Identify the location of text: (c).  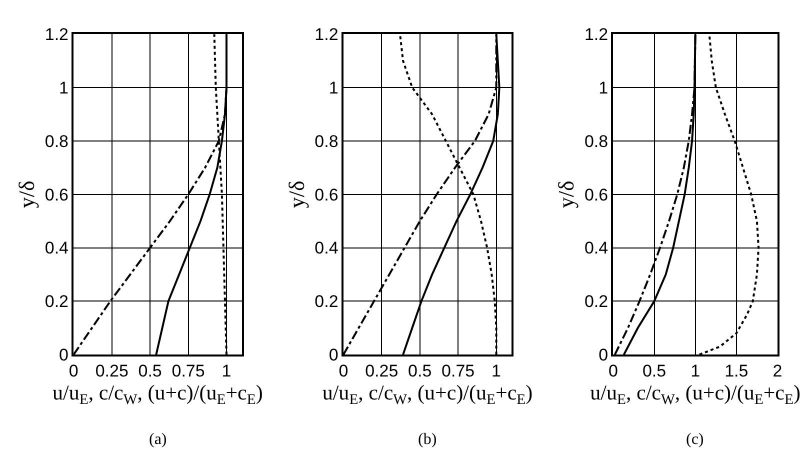
(695, 439).